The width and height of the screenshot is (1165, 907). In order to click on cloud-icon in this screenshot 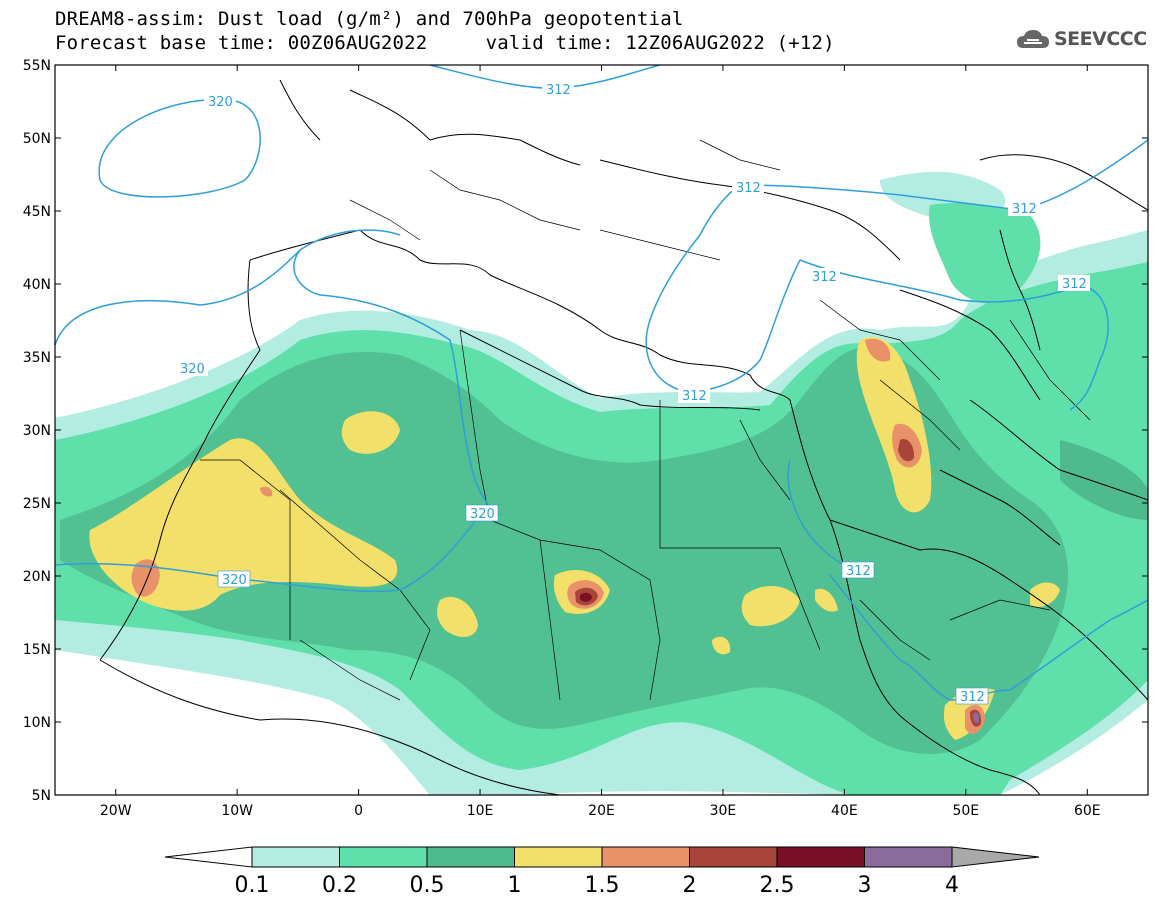, I will do `click(1033, 39)`.